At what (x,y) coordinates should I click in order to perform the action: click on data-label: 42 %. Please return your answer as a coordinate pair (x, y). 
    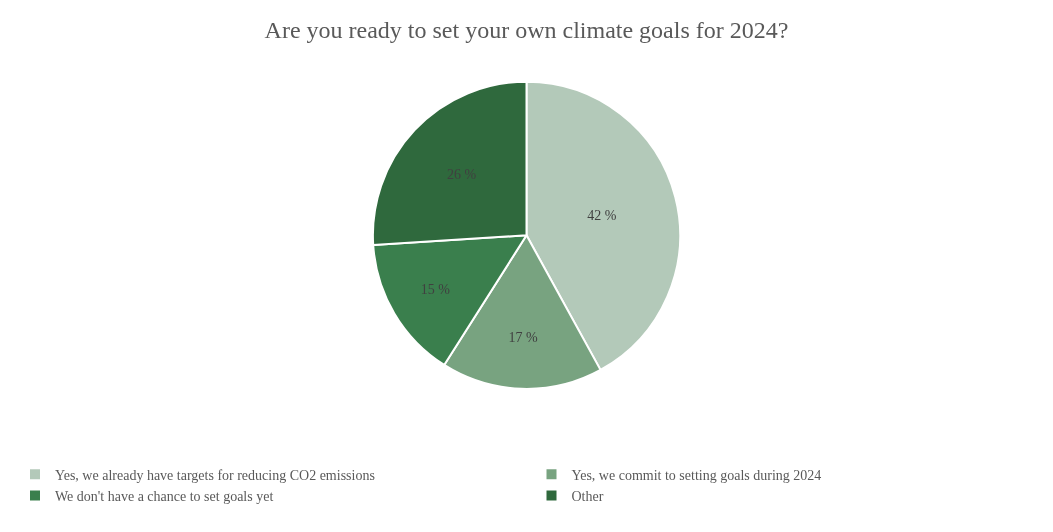
    Looking at the image, I should click on (602, 216).